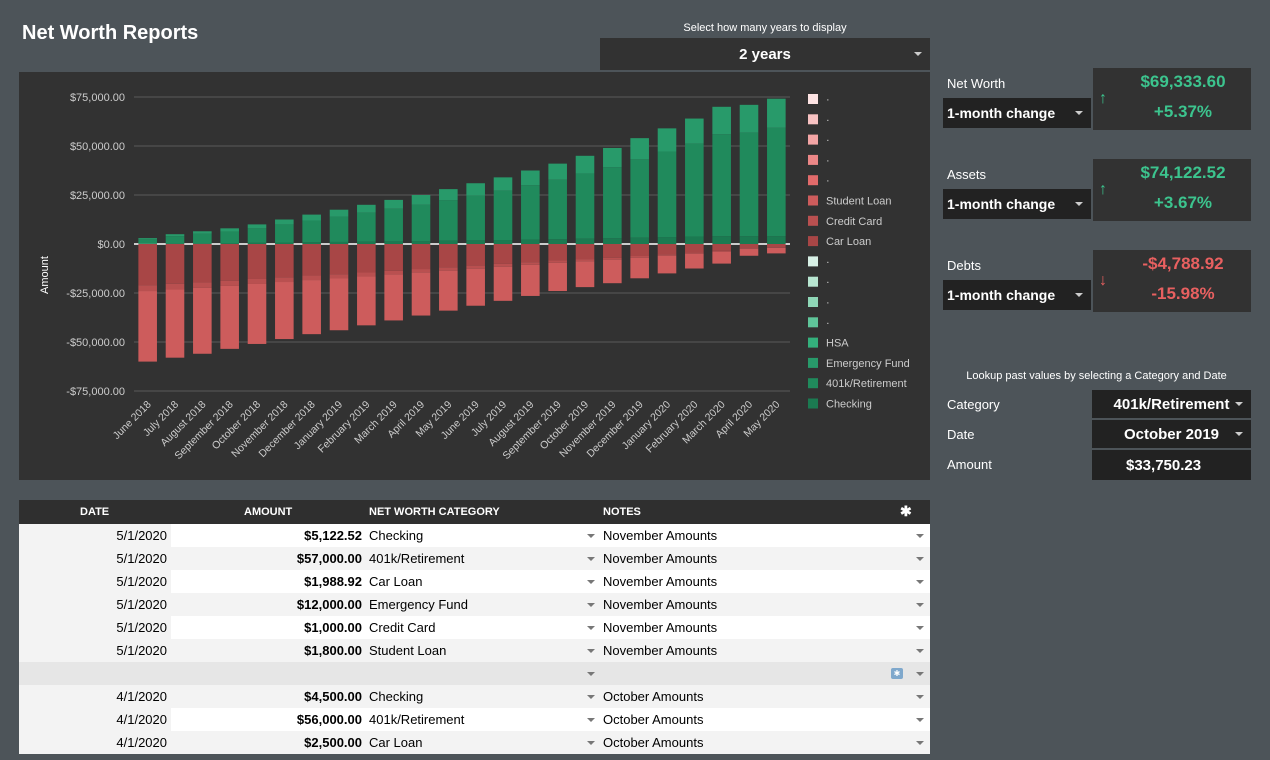  What do you see at coordinates (434, 512) in the screenshot?
I see `header-category: NET WORTH CATEGORY` at bounding box center [434, 512].